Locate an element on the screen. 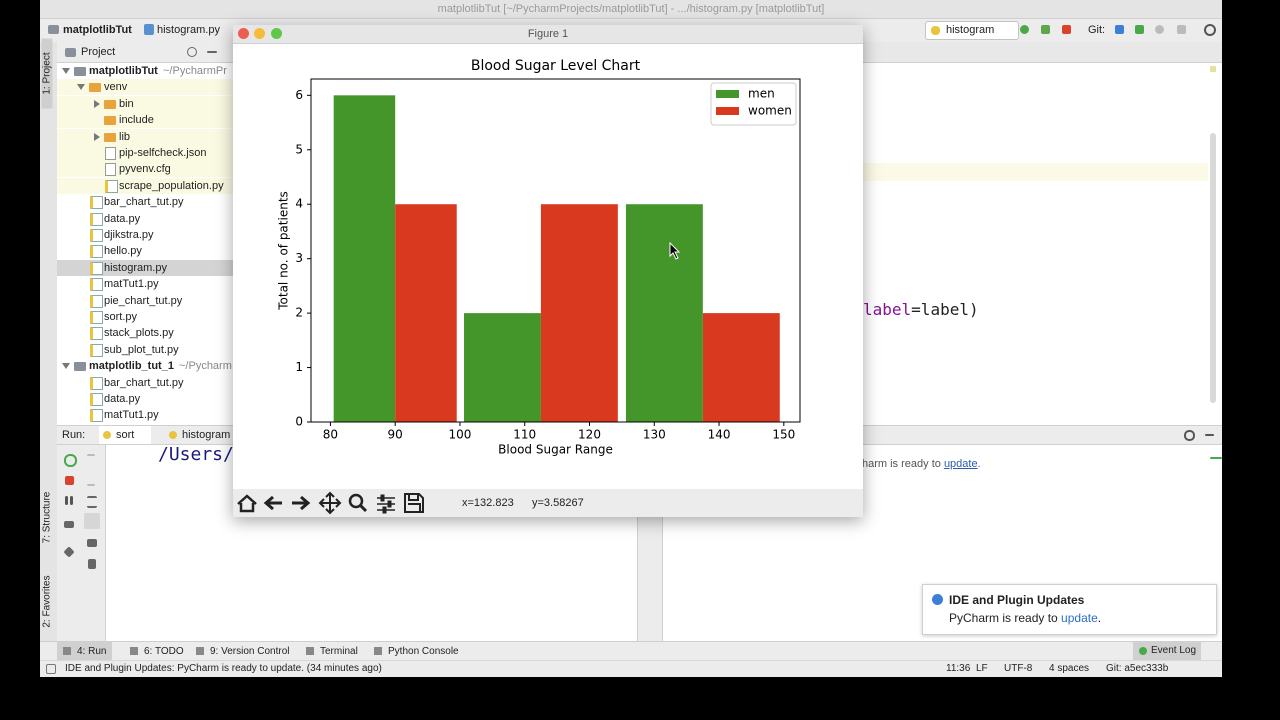  layout-button is located at coordinates (69, 524).